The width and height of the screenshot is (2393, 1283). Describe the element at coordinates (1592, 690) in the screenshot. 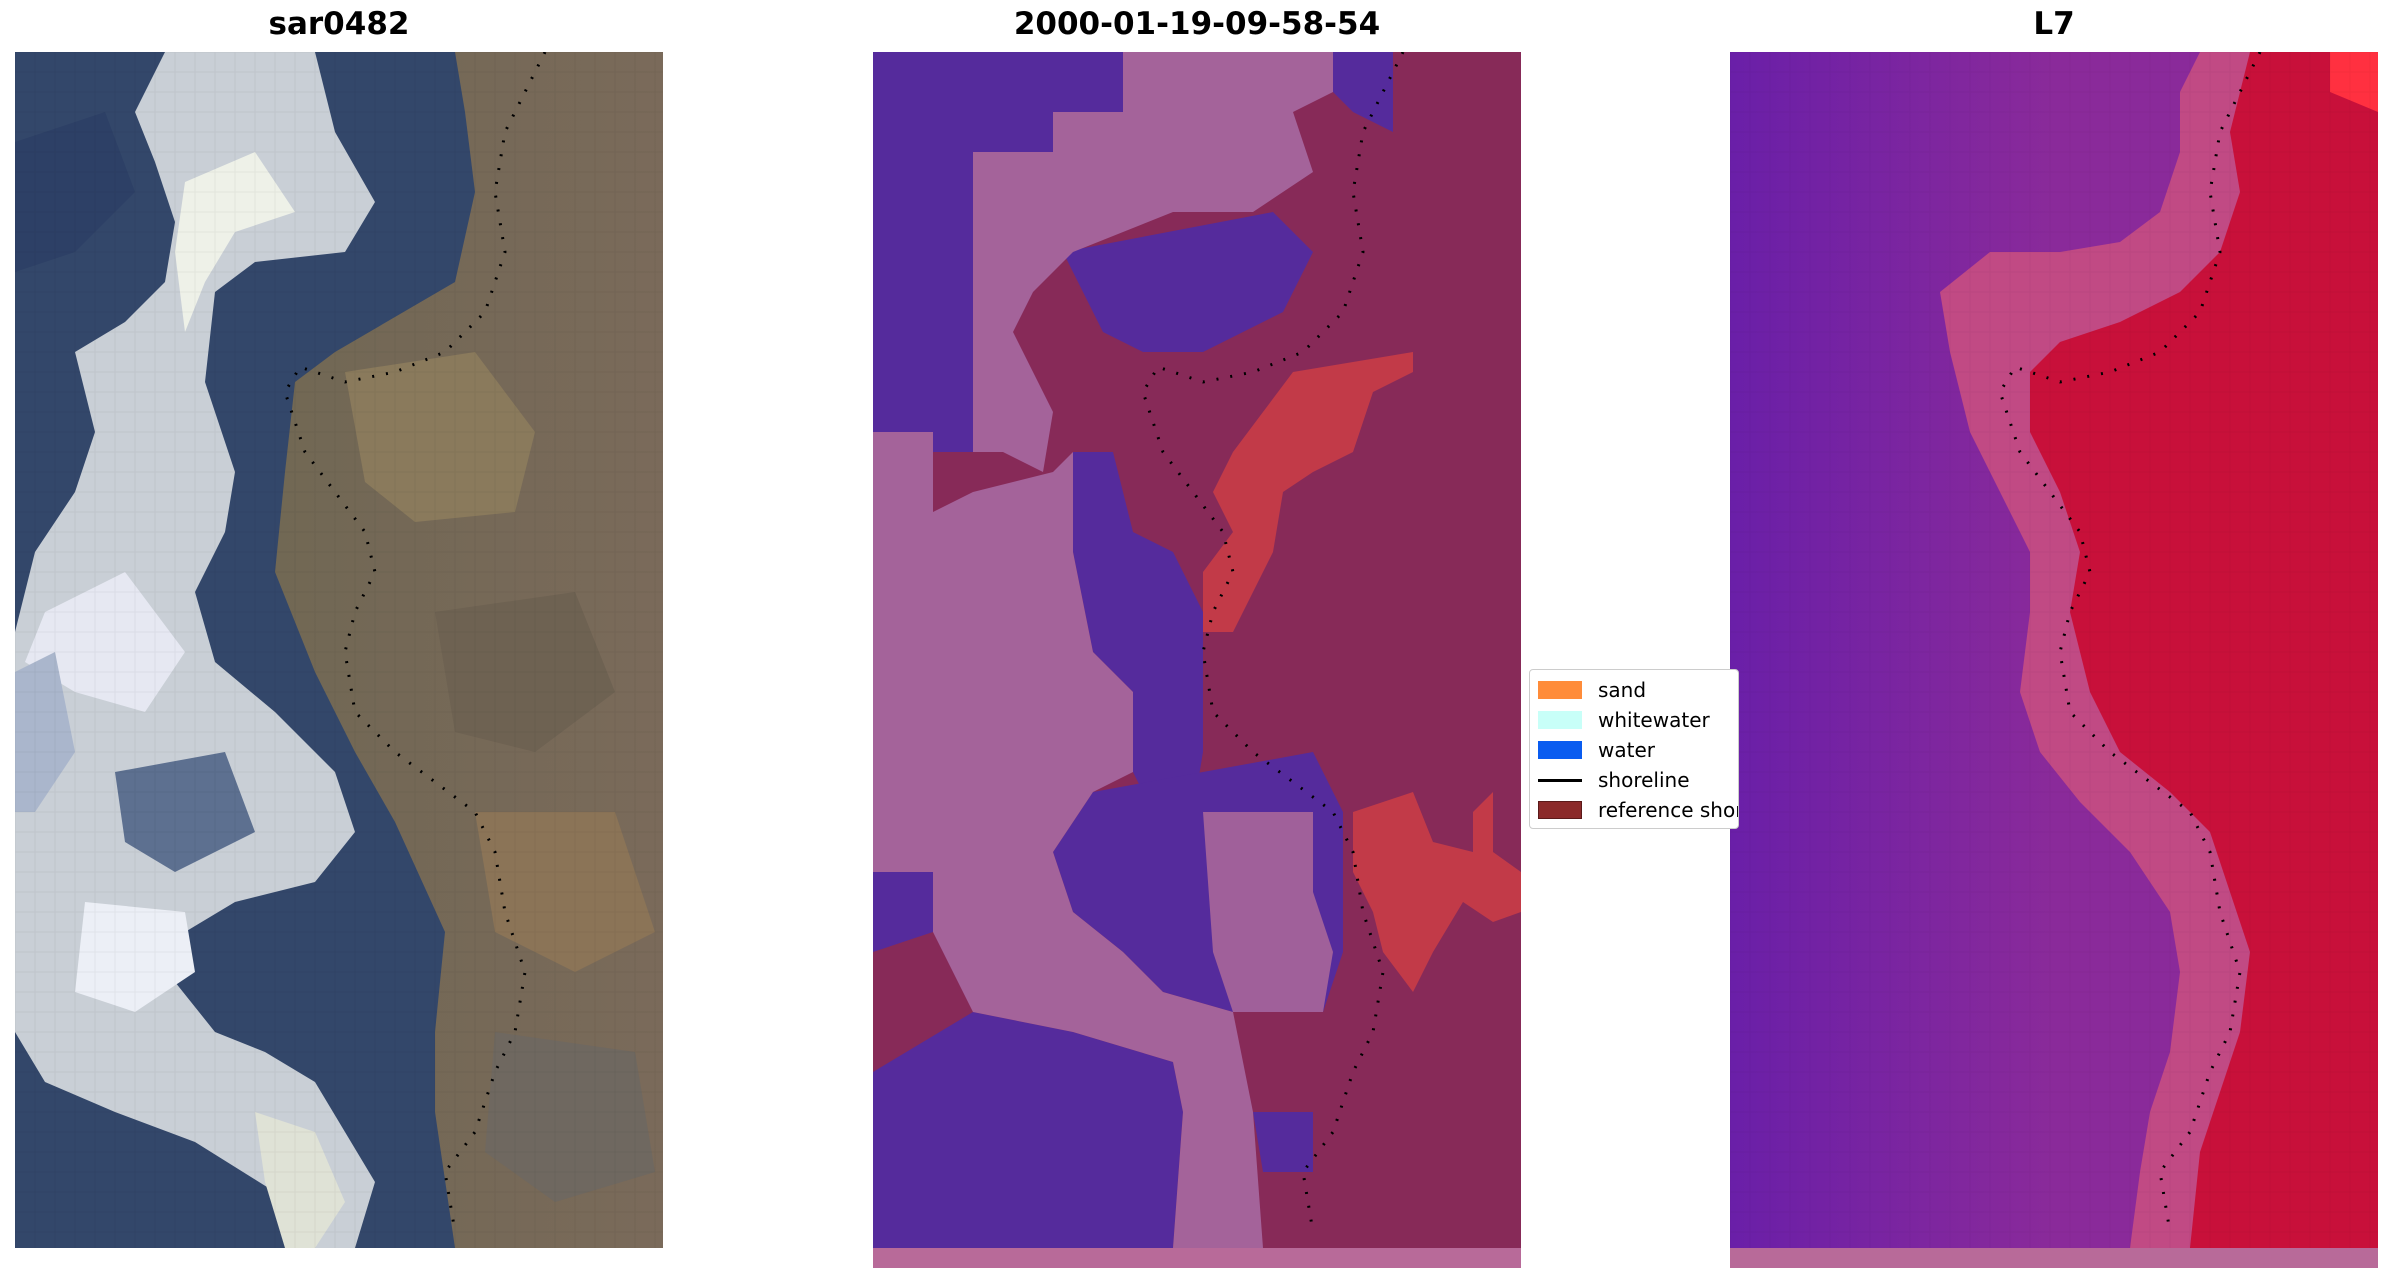

I see `legend-item-sand: sand` at that location.